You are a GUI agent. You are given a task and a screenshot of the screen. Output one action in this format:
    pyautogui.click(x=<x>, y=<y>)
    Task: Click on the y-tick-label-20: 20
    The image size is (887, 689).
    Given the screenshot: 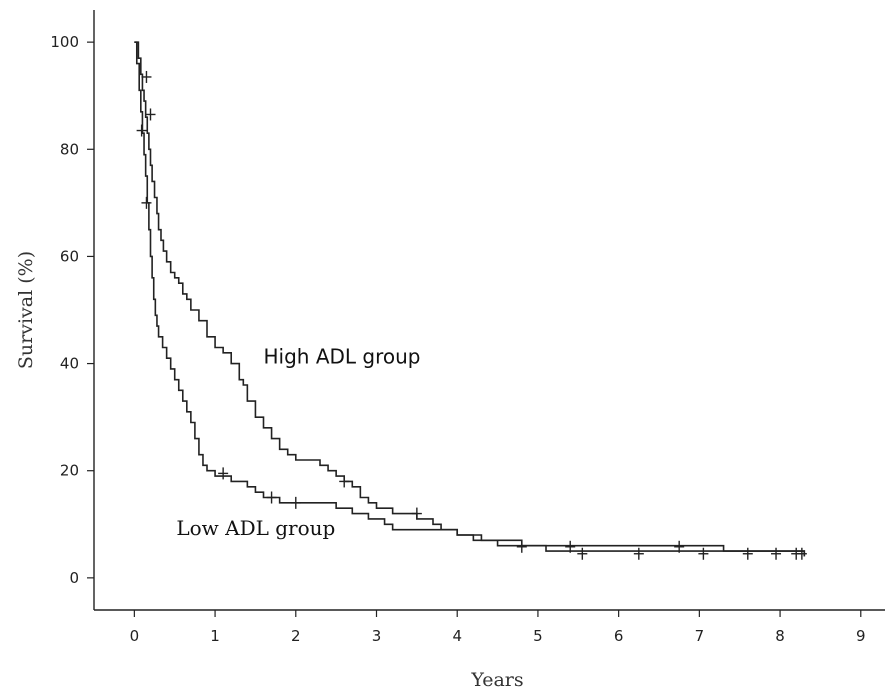 What is the action you would take?
    pyautogui.click(x=69, y=471)
    